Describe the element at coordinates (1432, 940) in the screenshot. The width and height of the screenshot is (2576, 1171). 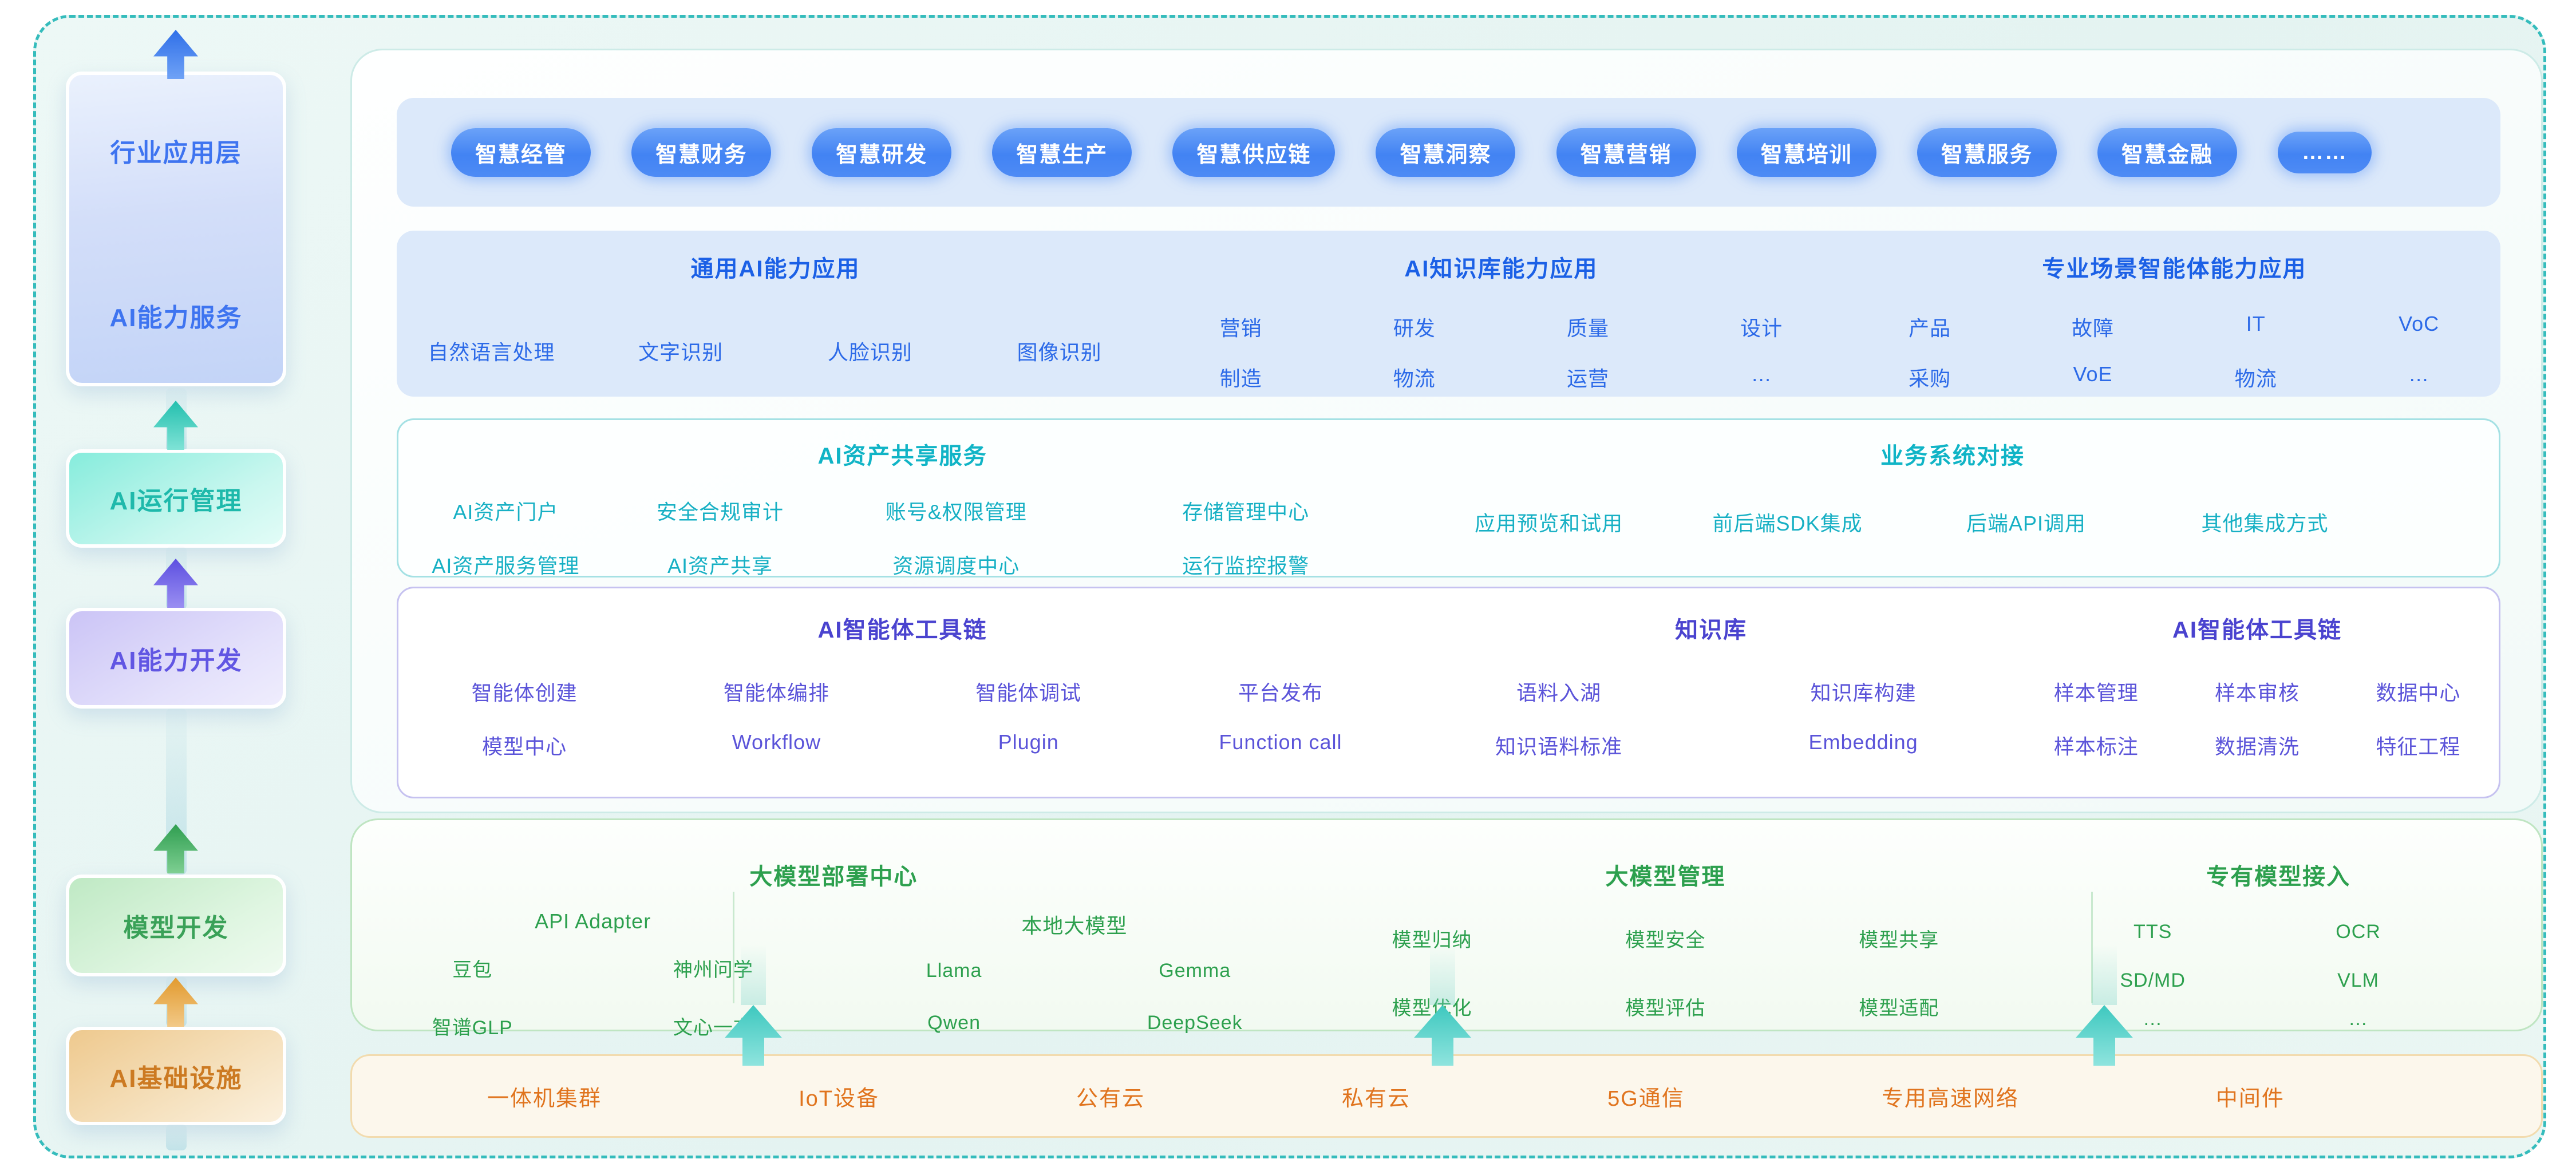
I see `model-item: 模型归纳` at that location.